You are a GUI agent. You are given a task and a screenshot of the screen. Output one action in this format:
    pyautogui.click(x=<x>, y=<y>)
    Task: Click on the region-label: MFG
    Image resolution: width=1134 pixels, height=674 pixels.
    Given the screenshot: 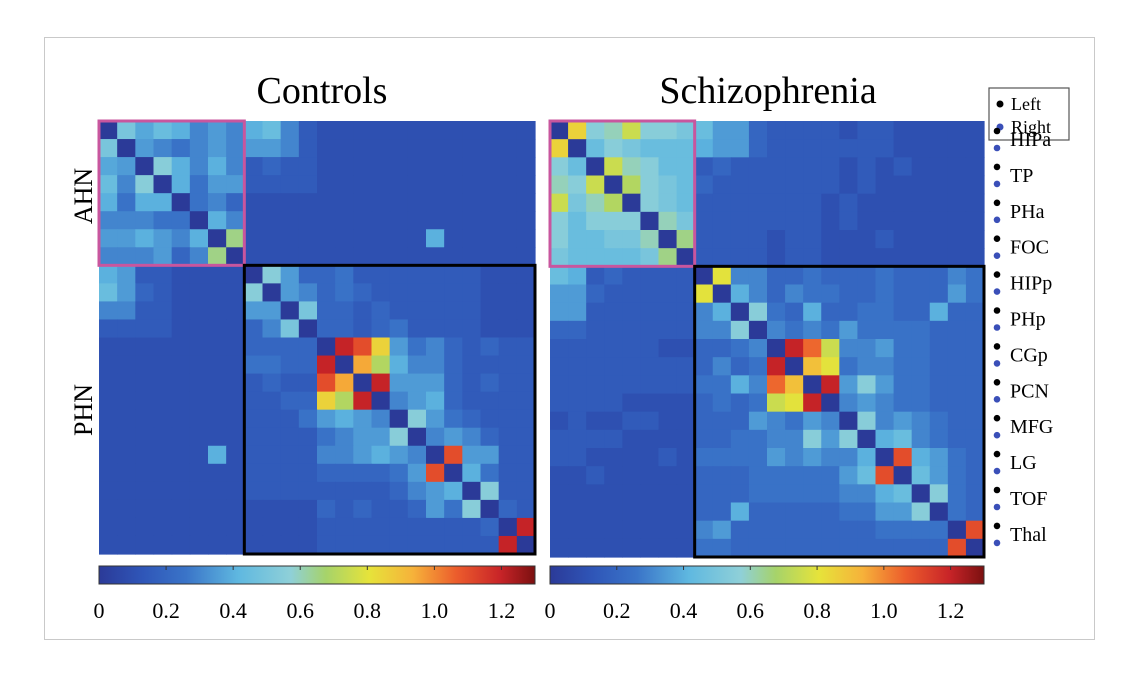 What is the action you would take?
    pyautogui.click(x=1031, y=427)
    